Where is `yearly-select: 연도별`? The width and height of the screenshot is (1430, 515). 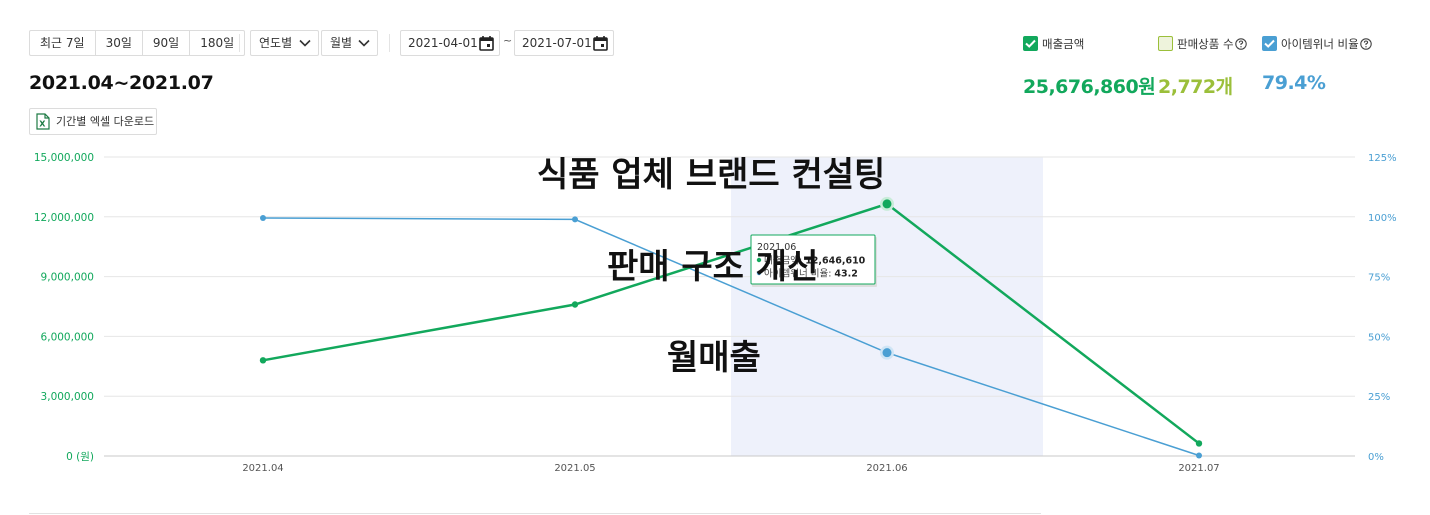
yearly-select: 연도별 is located at coordinates (284, 43).